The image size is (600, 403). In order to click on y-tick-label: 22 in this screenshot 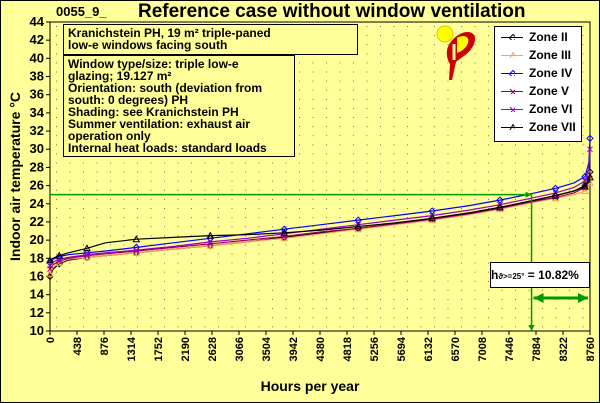, I will do `click(37, 221)`.